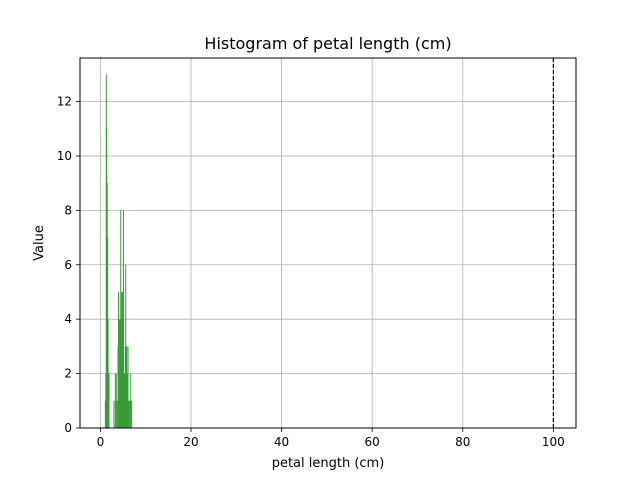 The image size is (640, 480). Describe the element at coordinates (331, 438) in the screenshot. I see `x-axis-ticks: 0 20 40 60 80 100` at that location.